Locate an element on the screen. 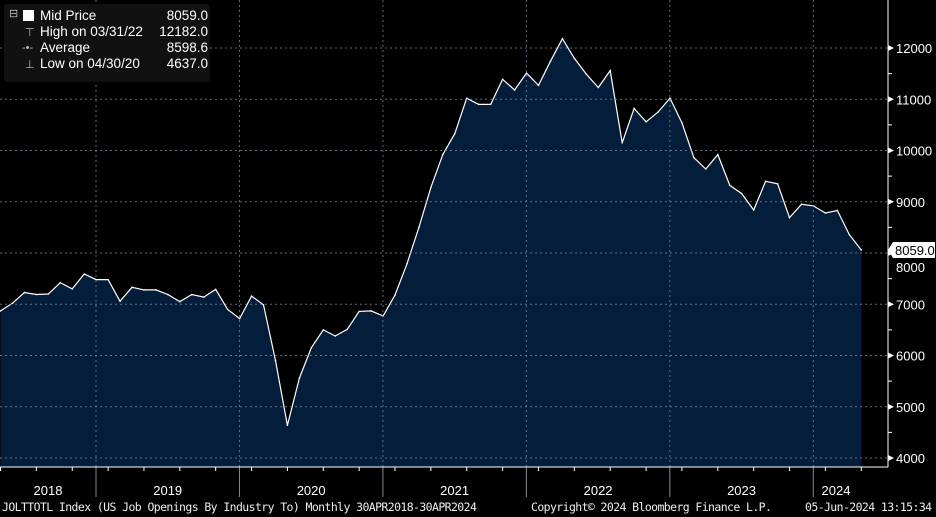 The height and width of the screenshot is (517, 936). x-tick-label: 2021 is located at coordinates (454, 490).